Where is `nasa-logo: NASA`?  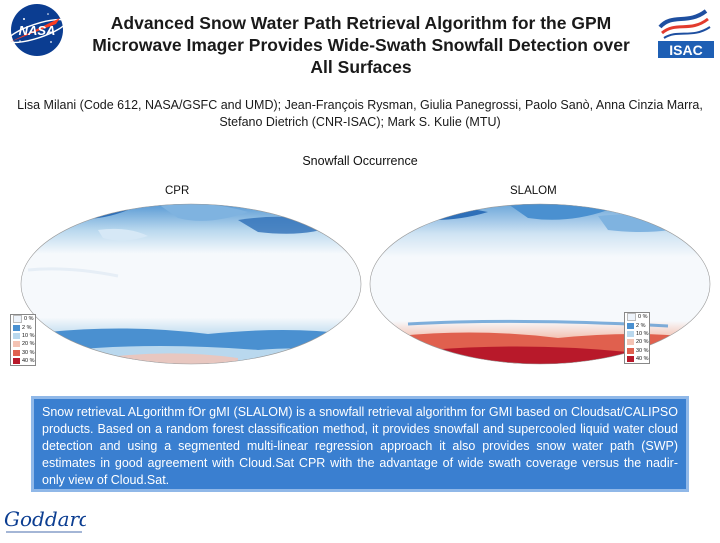
nasa-logo: NASA is located at coordinates (37, 30).